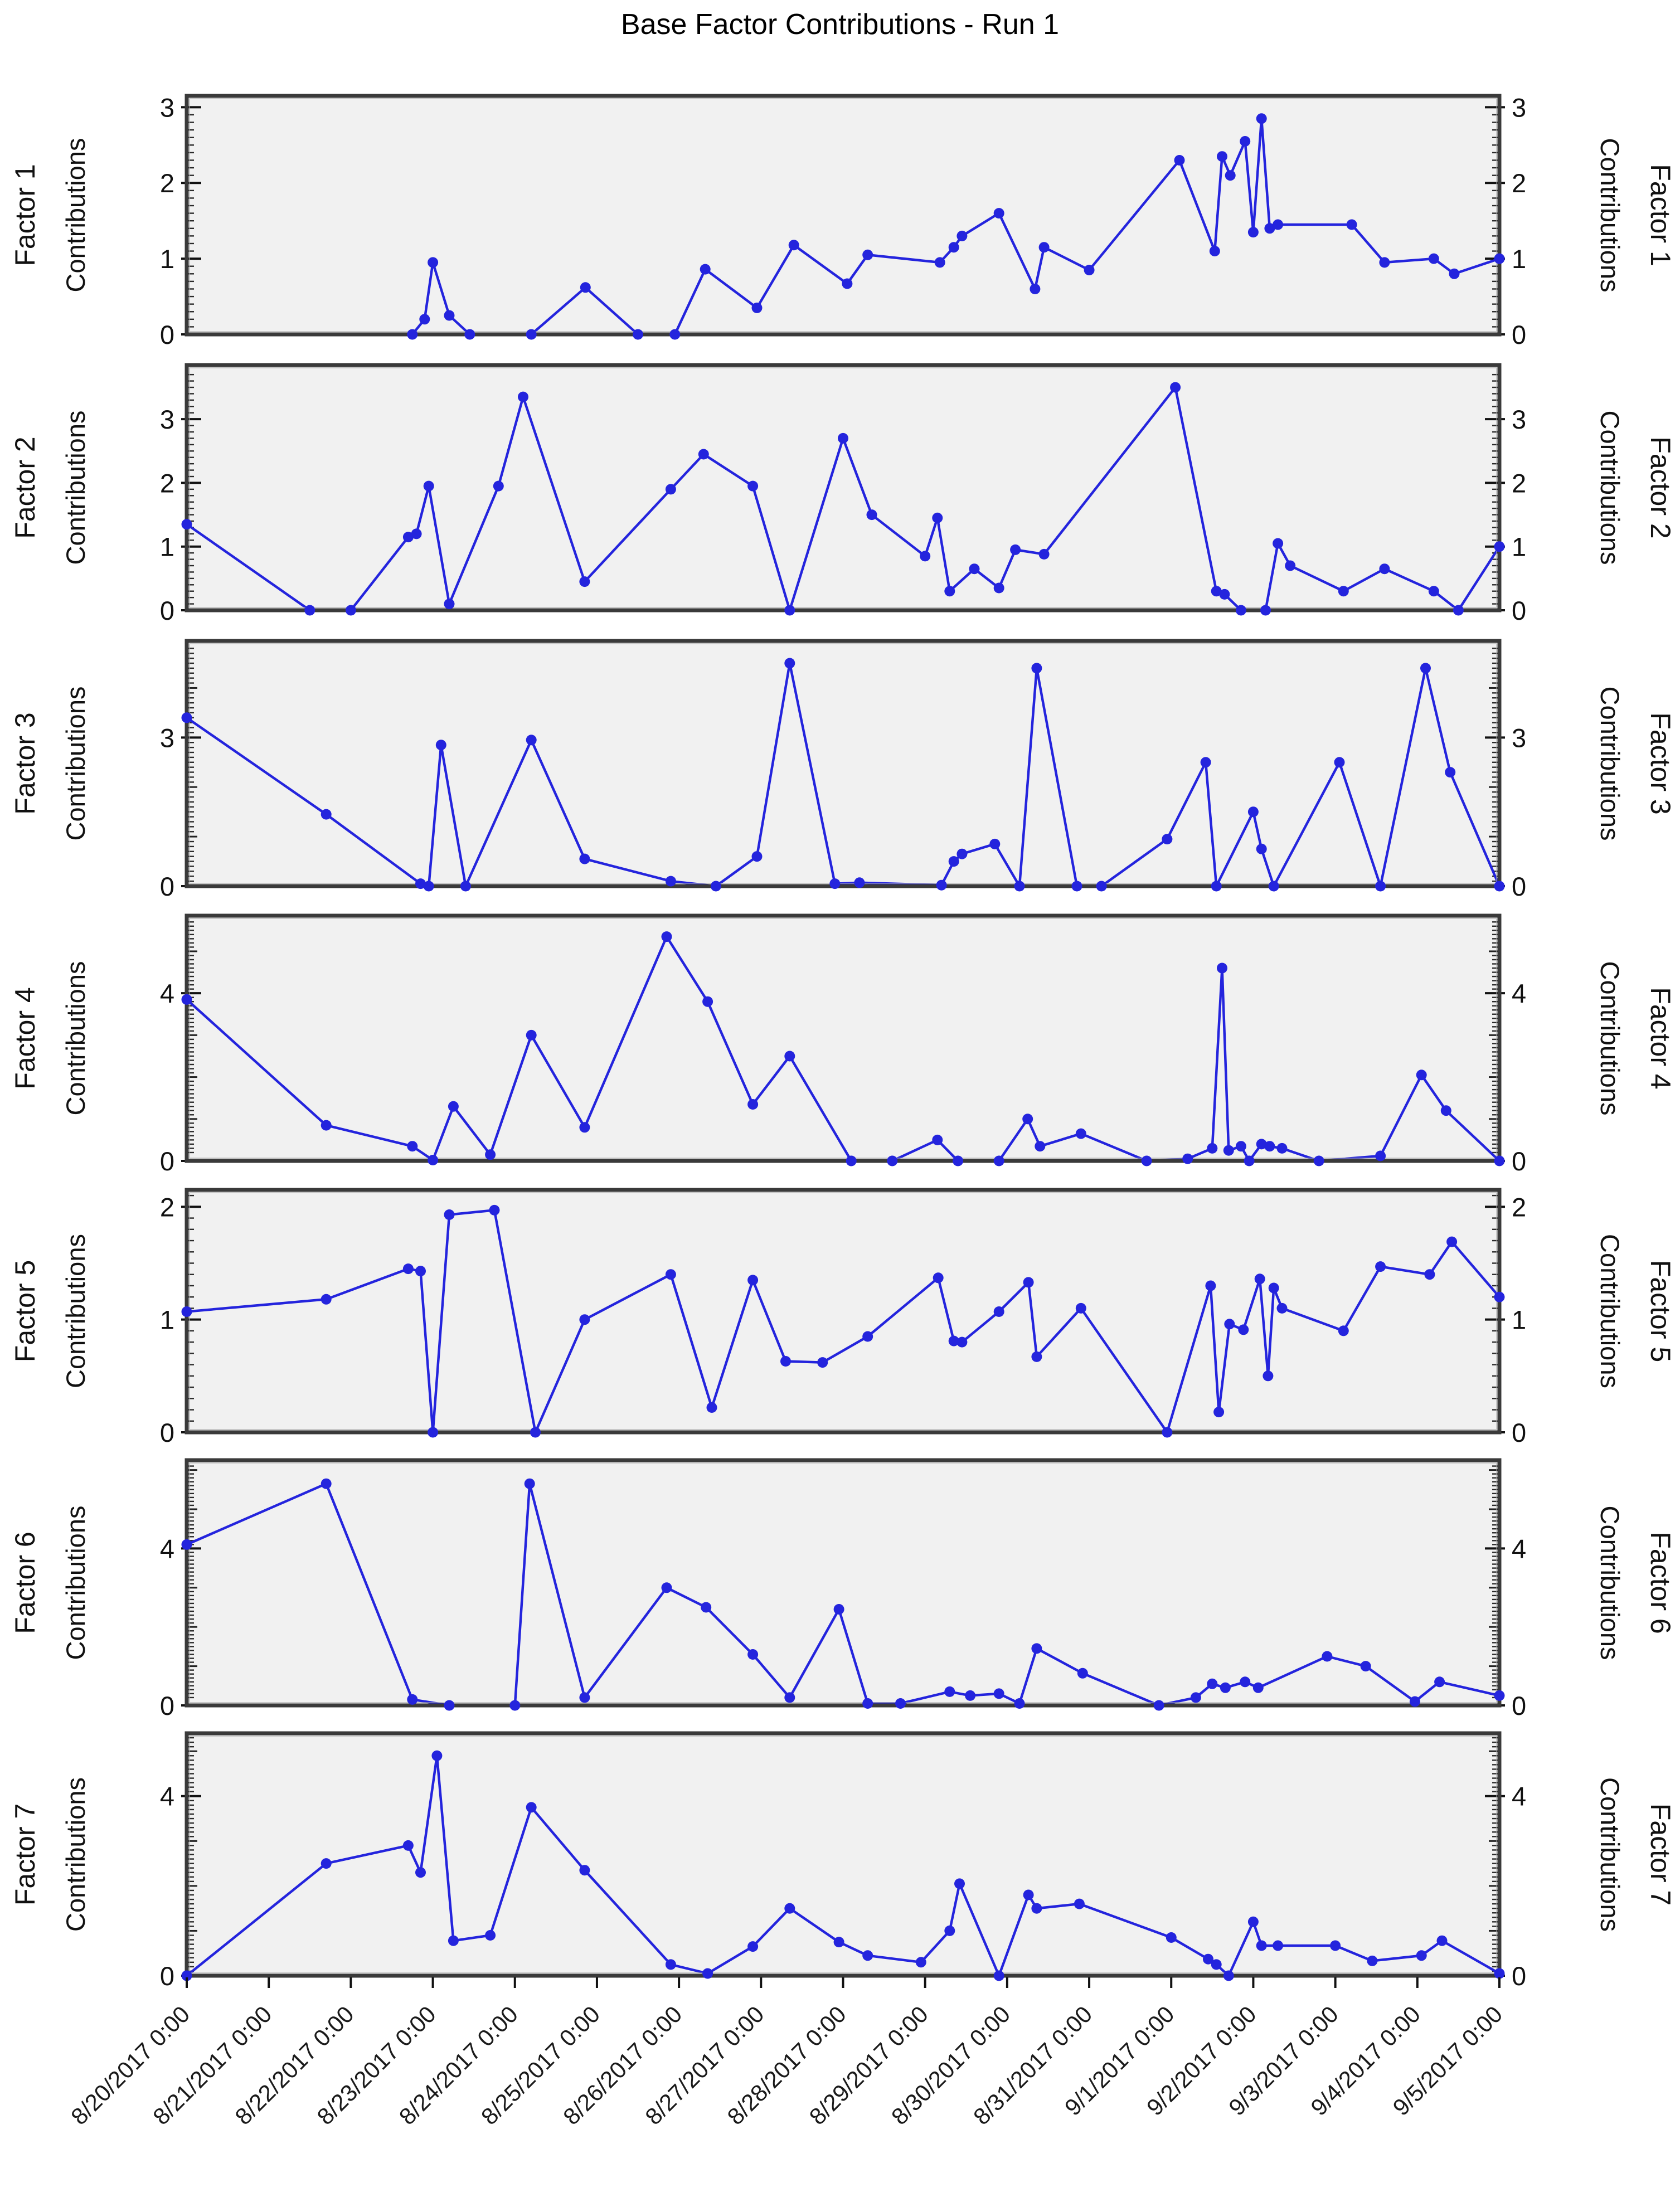 Image resolution: width=1680 pixels, height=2207 pixels. Describe the element at coordinates (75, 764) in the screenshot. I see `factor-3-left-axis-title: Contributions` at that location.